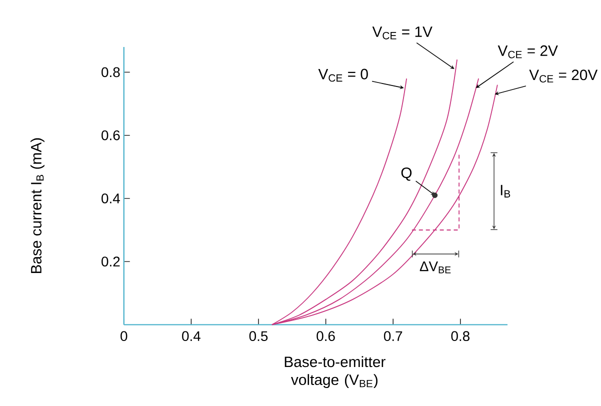 The image size is (601, 406). Describe the element at coordinates (191, 336) in the screenshot. I see `x-tick-label: 0.4` at that location.